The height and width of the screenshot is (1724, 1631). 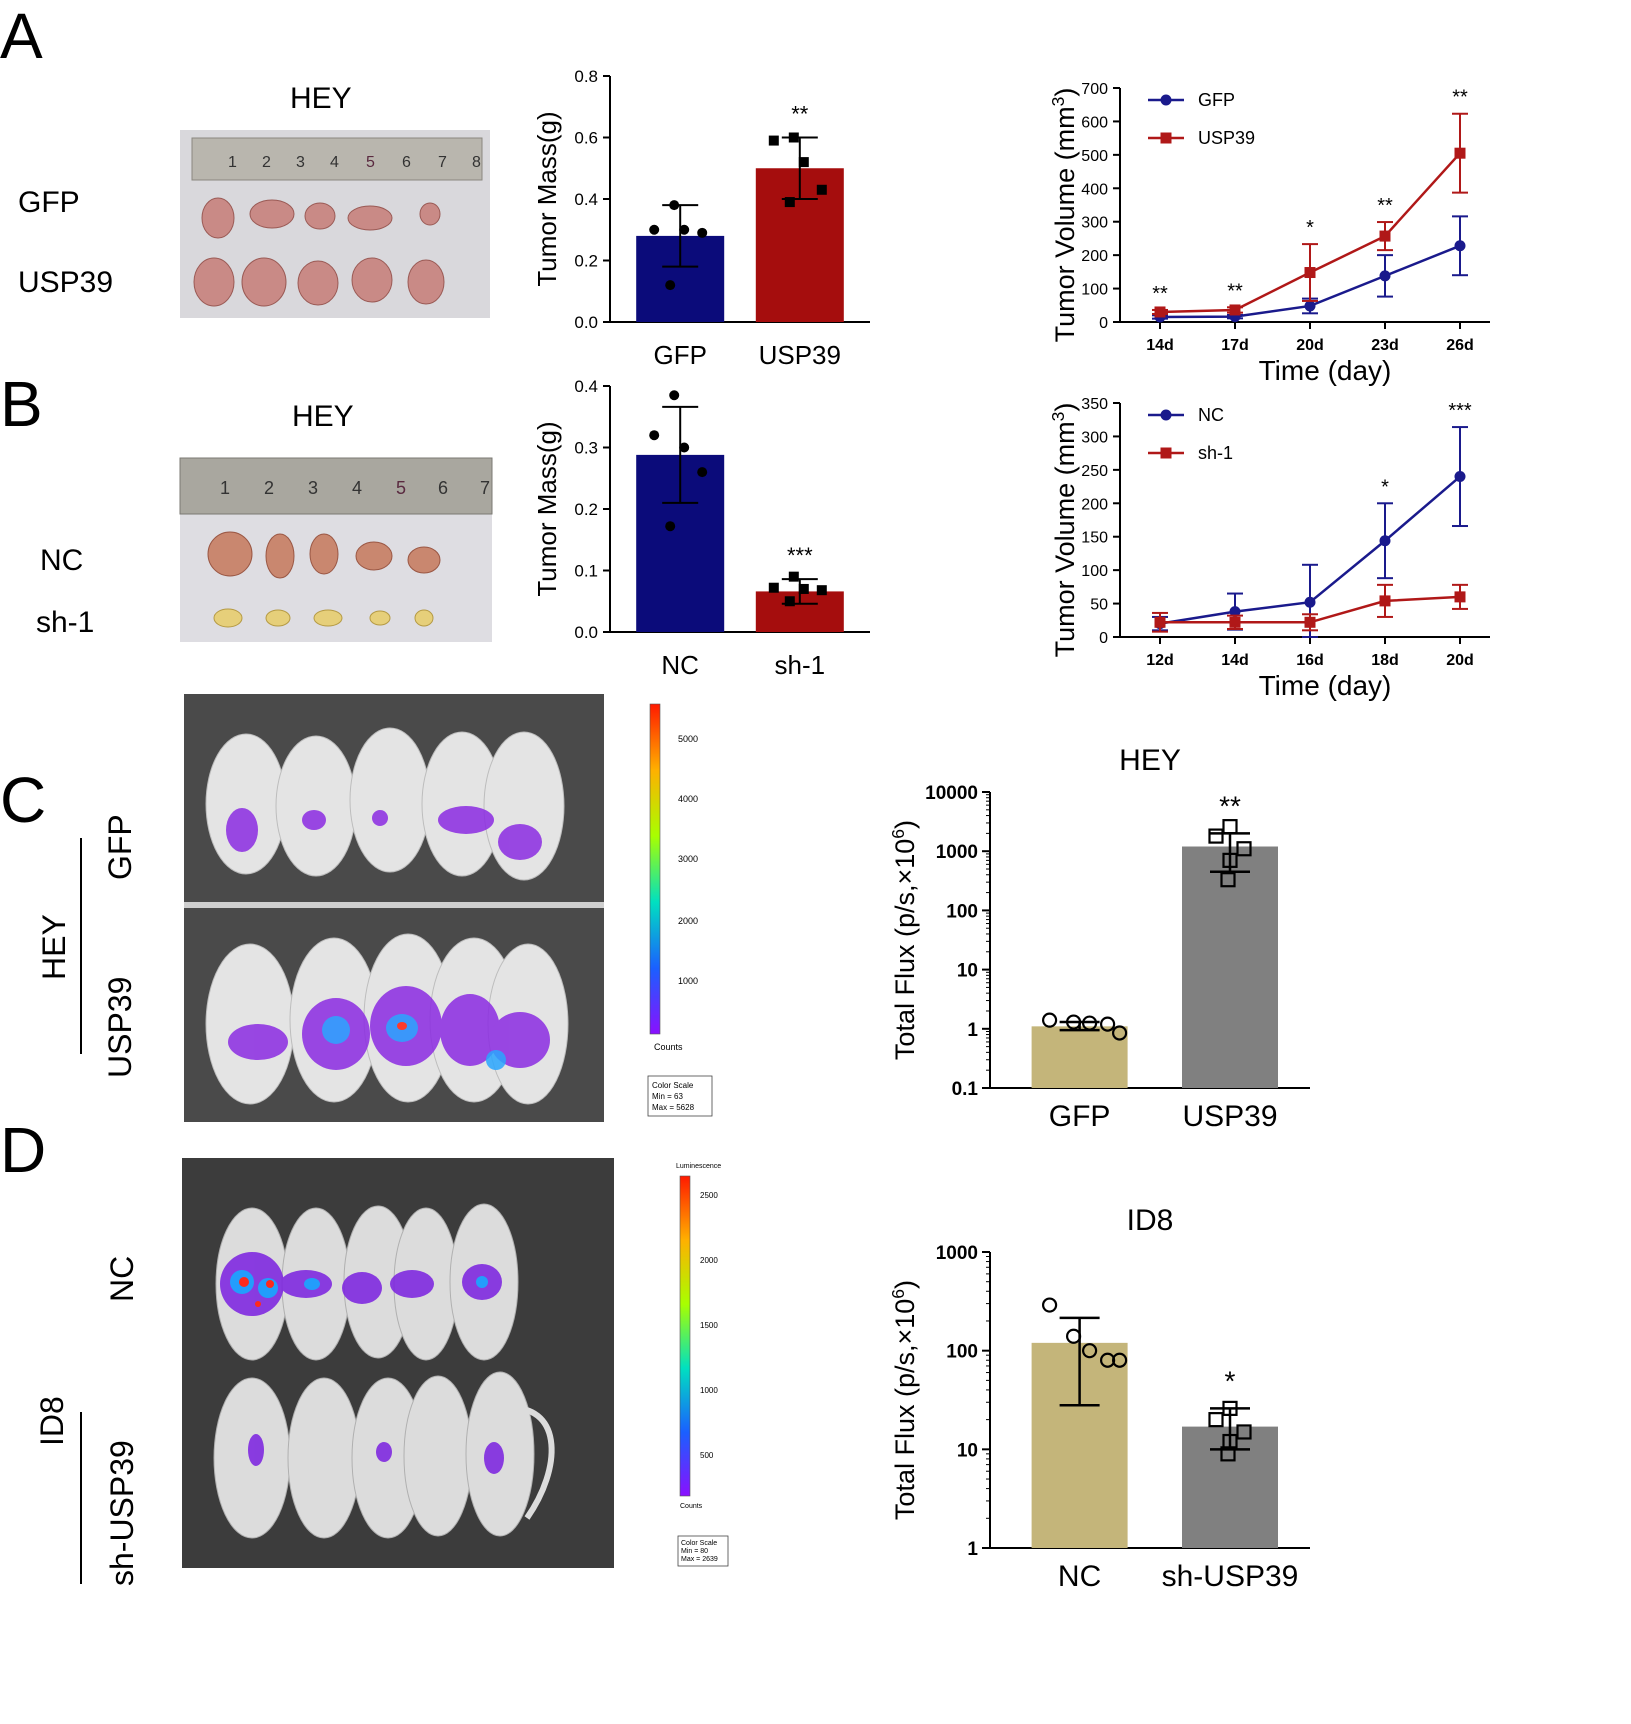 What do you see at coordinates (354, 162) in the screenshot?
I see `ruler-a: 1 2 3 4 5 6 7 8` at bounding box center [354, 162].